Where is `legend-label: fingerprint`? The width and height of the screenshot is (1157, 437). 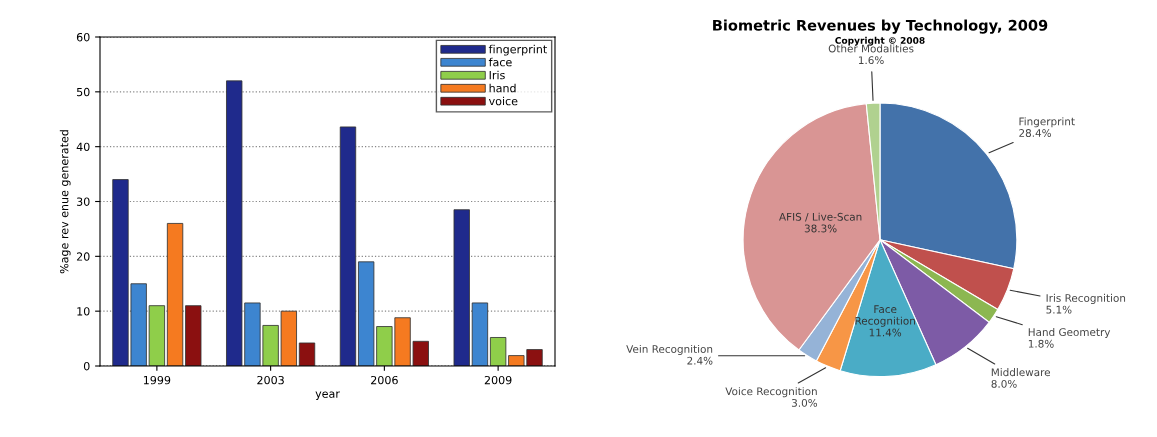
legend-label: fingerprint is located at coordinates (517, 50).